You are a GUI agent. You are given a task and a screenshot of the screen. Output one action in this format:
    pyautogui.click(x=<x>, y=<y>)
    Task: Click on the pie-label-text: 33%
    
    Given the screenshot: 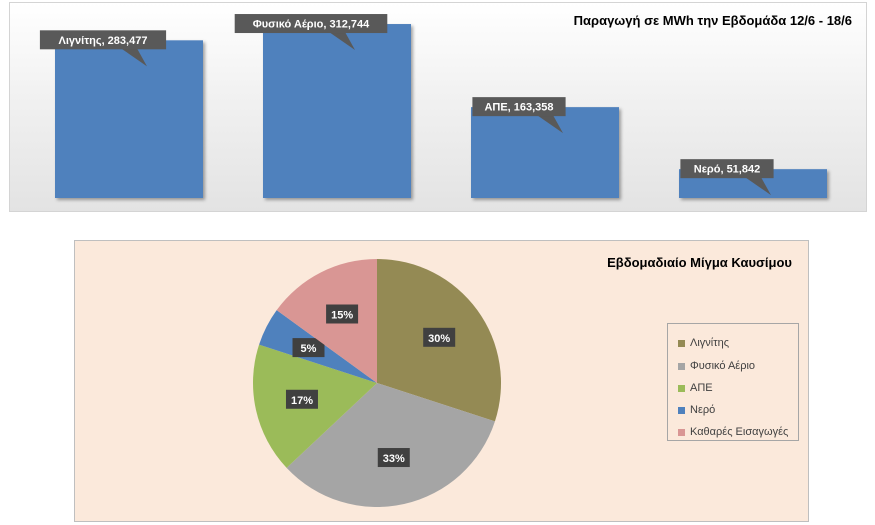 What is the action you would take?
    pyautogui.click(x=394, y=459)
    